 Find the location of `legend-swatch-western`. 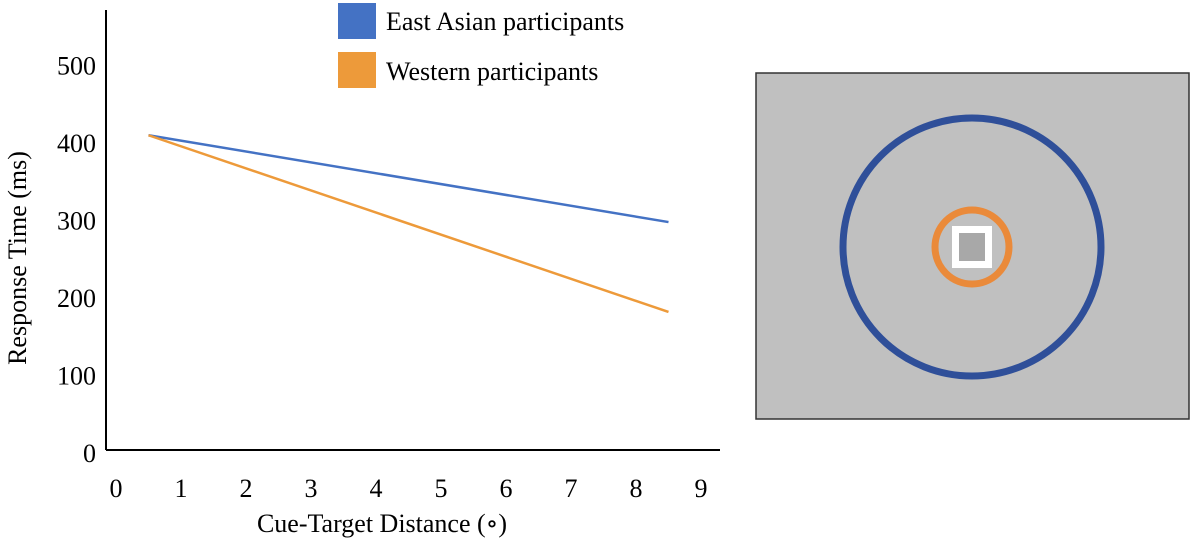

legend-swatch-western is located at coordinates (357, 70).